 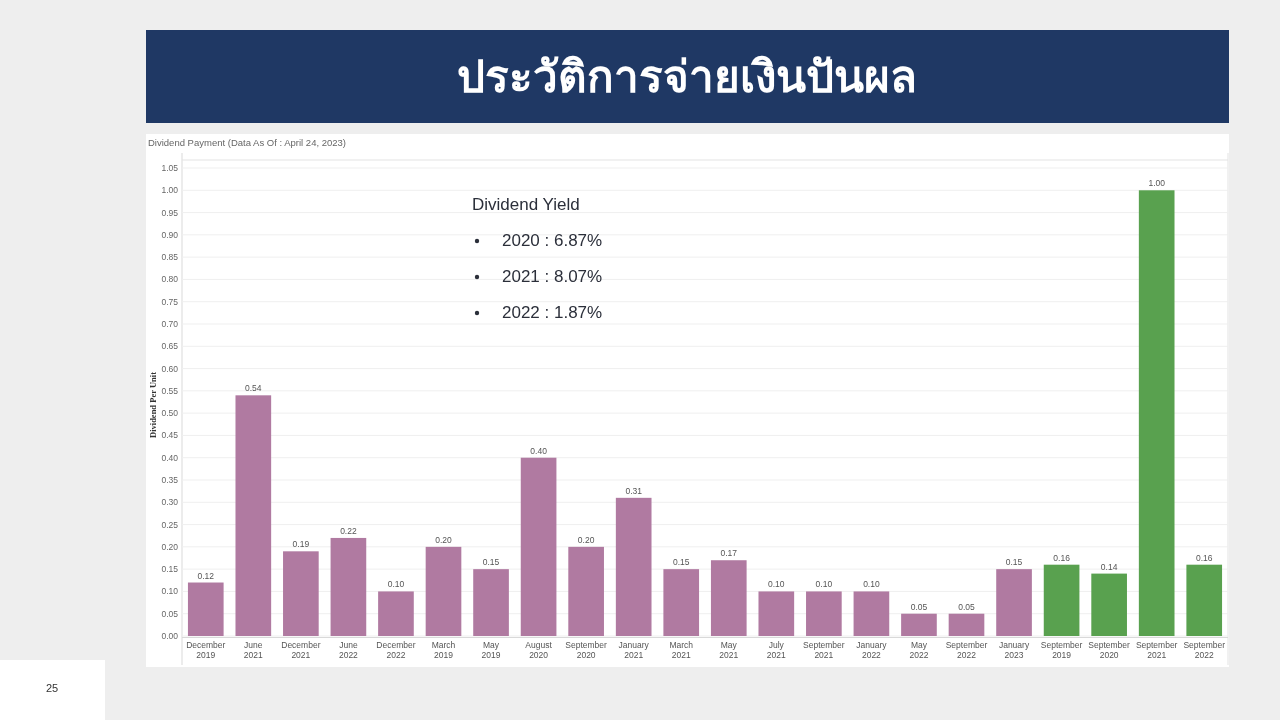 What do you see at coordinates (253, 388) in the screenshot?
I see `data-label: 0.54` at bounding box center [253, 388].